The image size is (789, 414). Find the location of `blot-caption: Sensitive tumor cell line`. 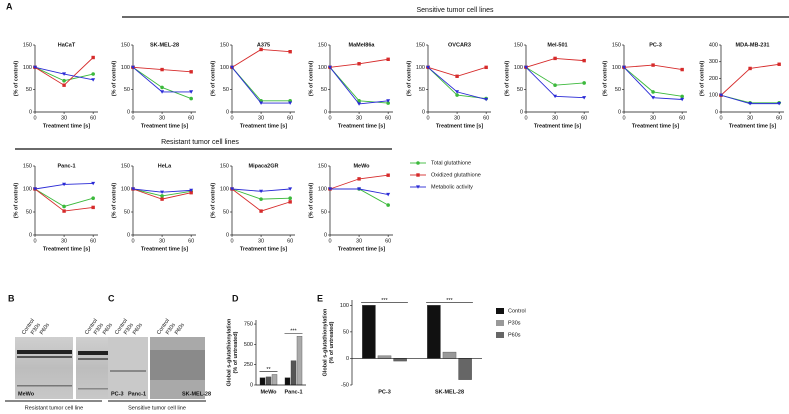

blot-caption: Sensitive tumor cell line is located at coordinates (157, 408).